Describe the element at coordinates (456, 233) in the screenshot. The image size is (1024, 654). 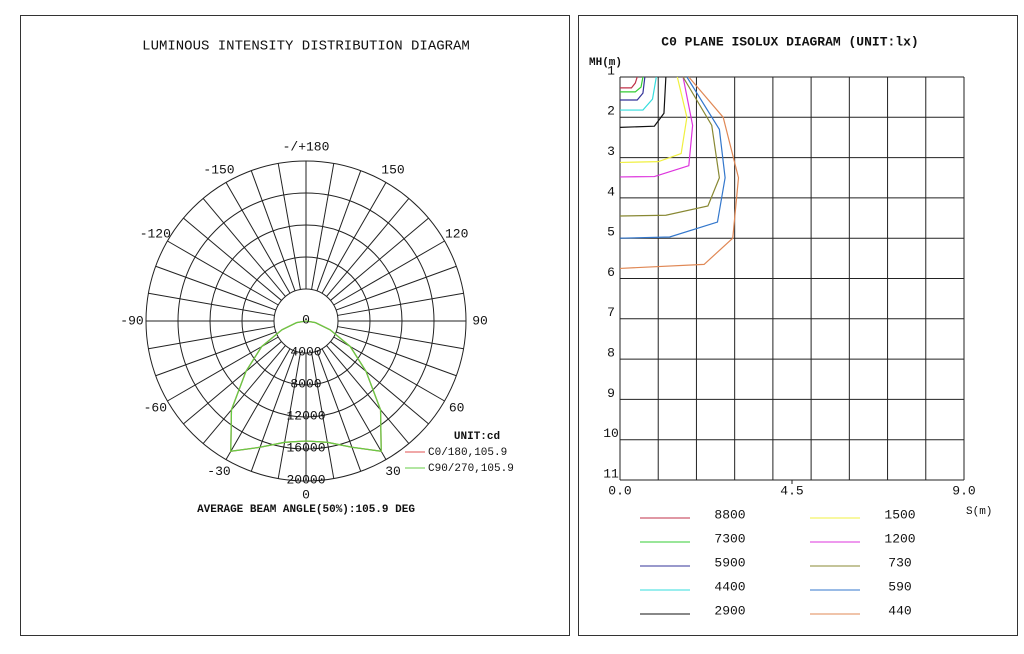
I see `angle-tick-label: 120` at that location.